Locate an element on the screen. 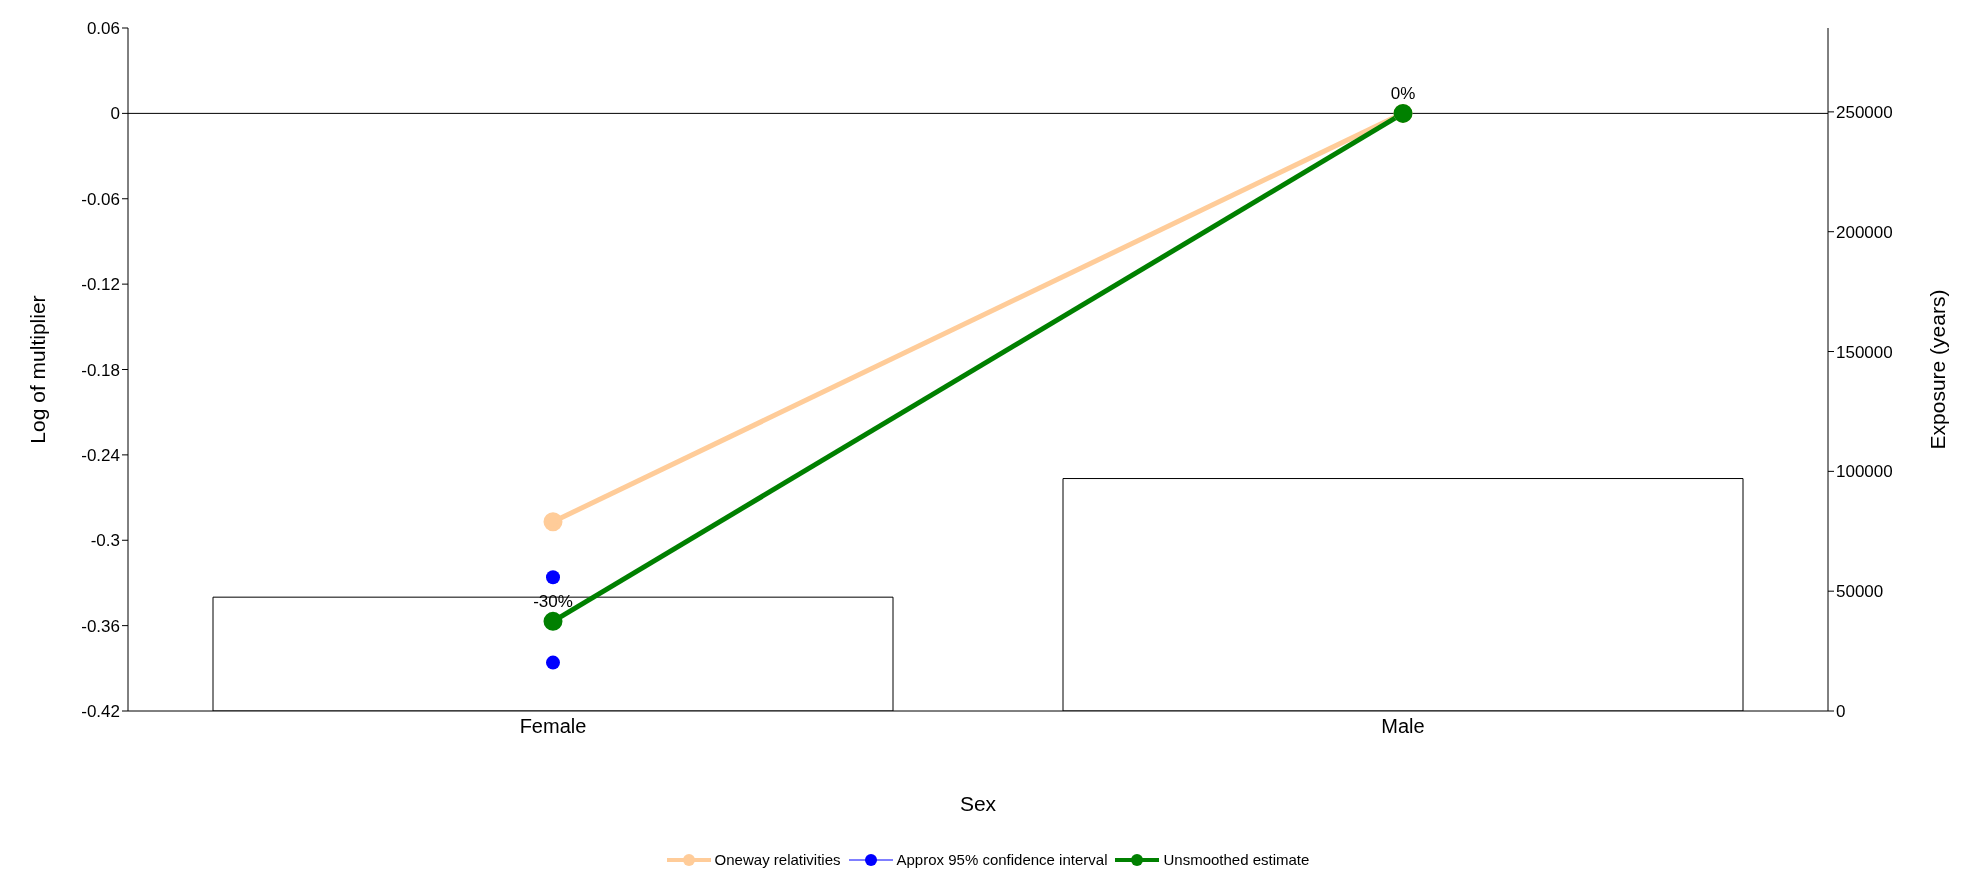  y2-tick-label: 50000 is located at coordinates (1860, 592).